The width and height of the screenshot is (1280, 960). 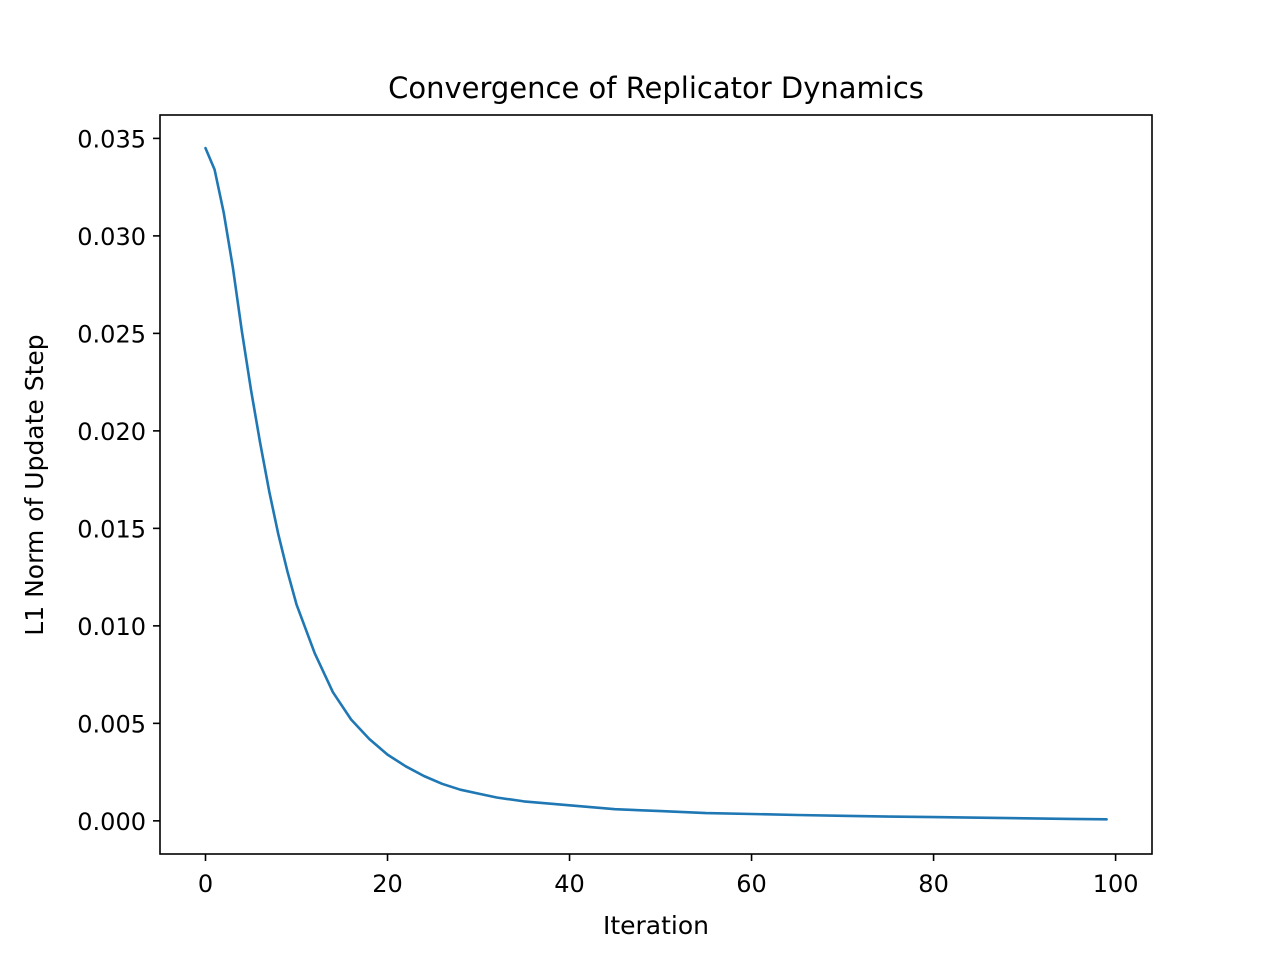 I want to click on x-tick-label: 60, so click(x=751, y=884).